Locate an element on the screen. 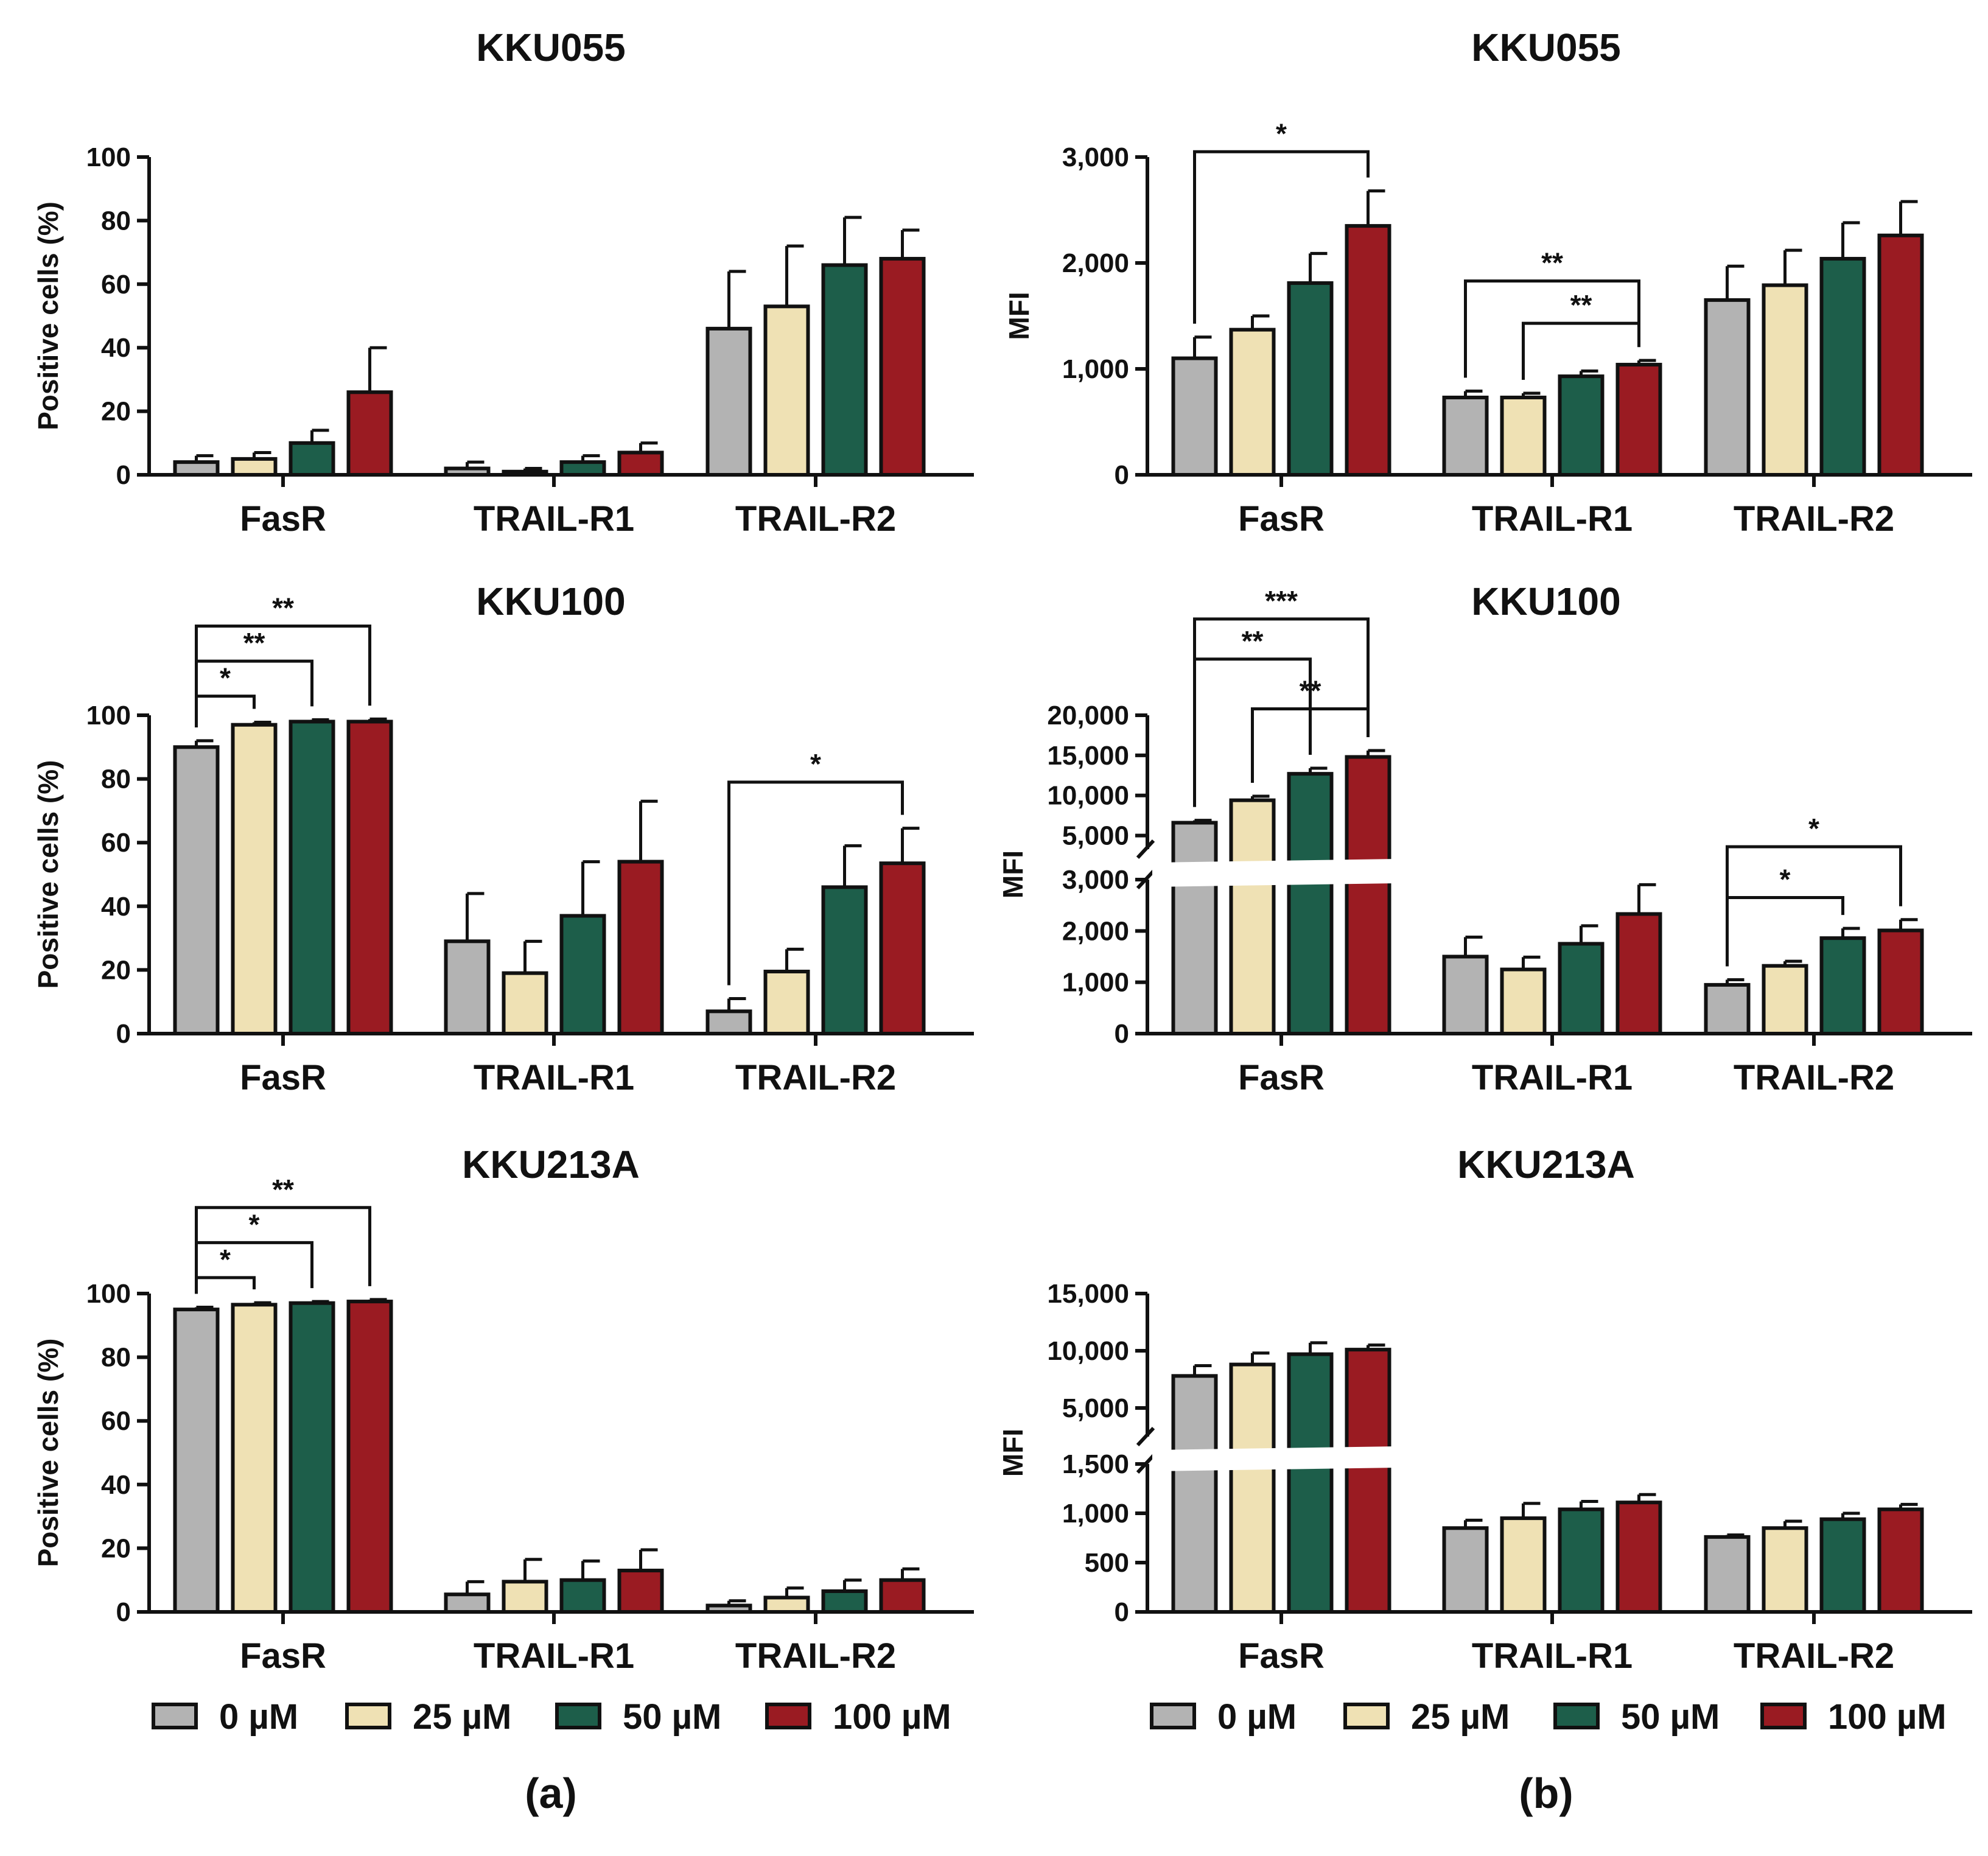 The width and height of the screenshot is (1988, 1856). legend-b: 0 µM 25 µM 50 µM 100 µM is located at coordinates (1549, 1717).